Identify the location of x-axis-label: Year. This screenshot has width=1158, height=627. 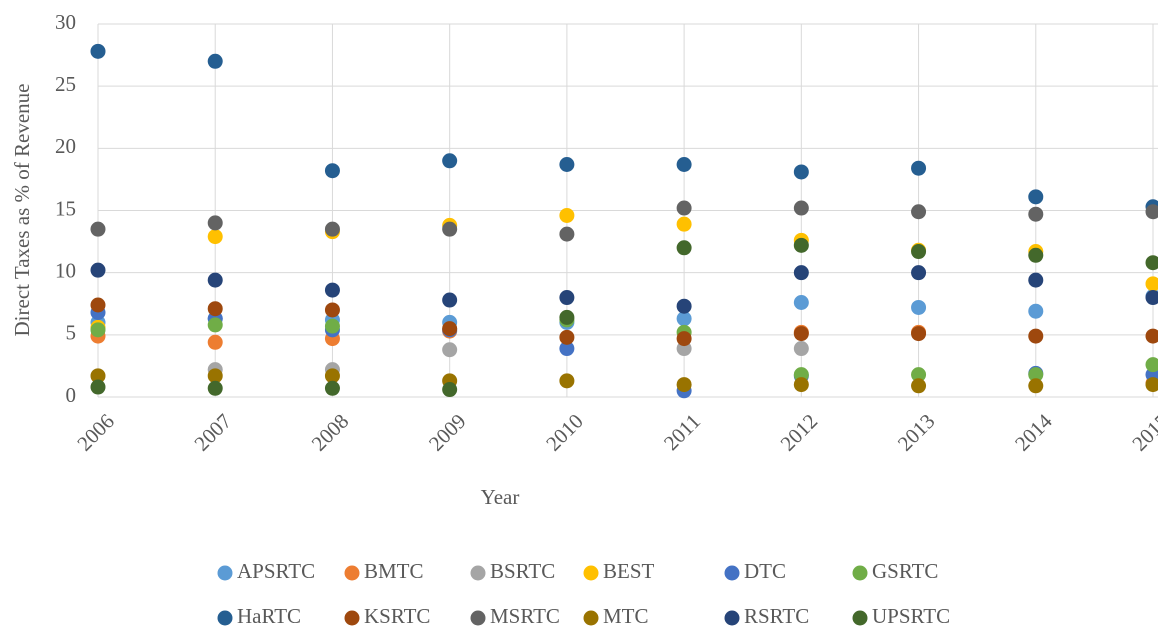
(500, 497).